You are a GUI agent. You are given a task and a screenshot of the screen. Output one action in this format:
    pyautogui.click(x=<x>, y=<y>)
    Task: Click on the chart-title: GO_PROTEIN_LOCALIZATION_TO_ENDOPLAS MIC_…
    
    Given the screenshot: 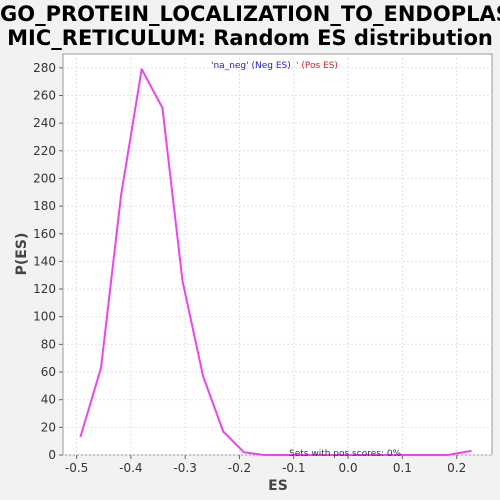 What is the action you would take?
    pyautogui.click(x=250, y=26)
    